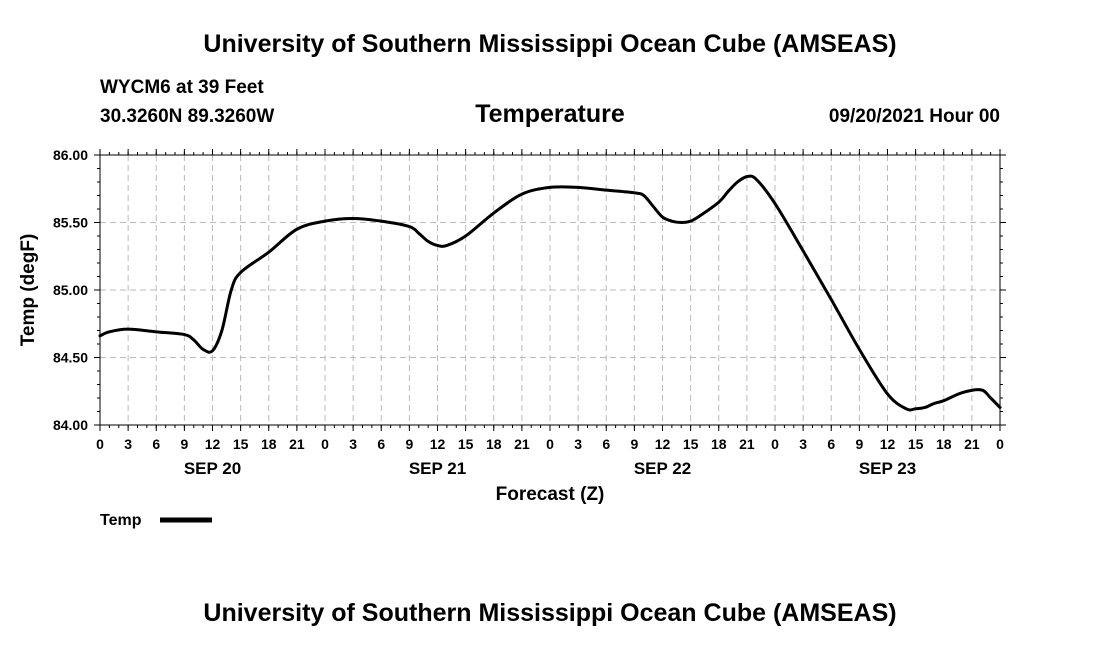  I want to click on x-axis-label: Forecast (Z), so click(550, 494).